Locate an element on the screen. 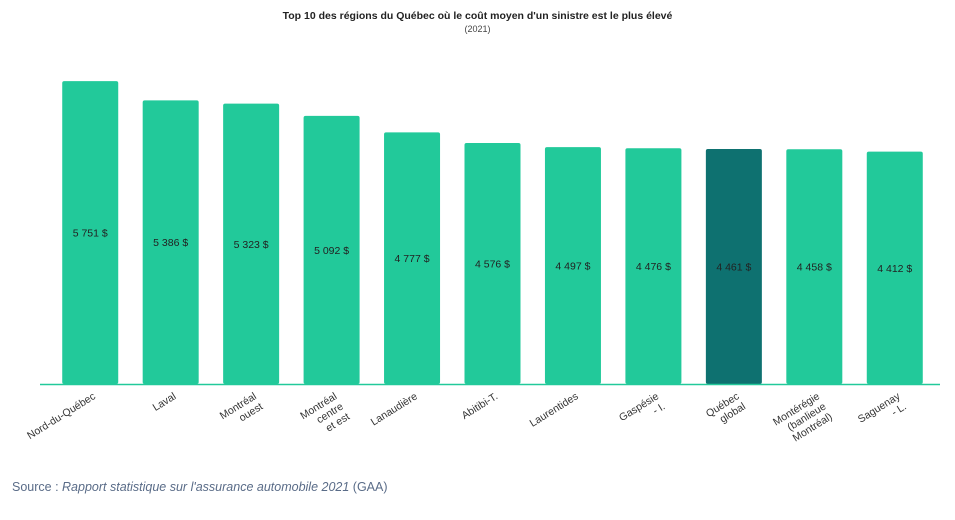 This screenshot has width=955, height=520. svg-text: Gaspésie- I. is located at coordinates (642, 412).